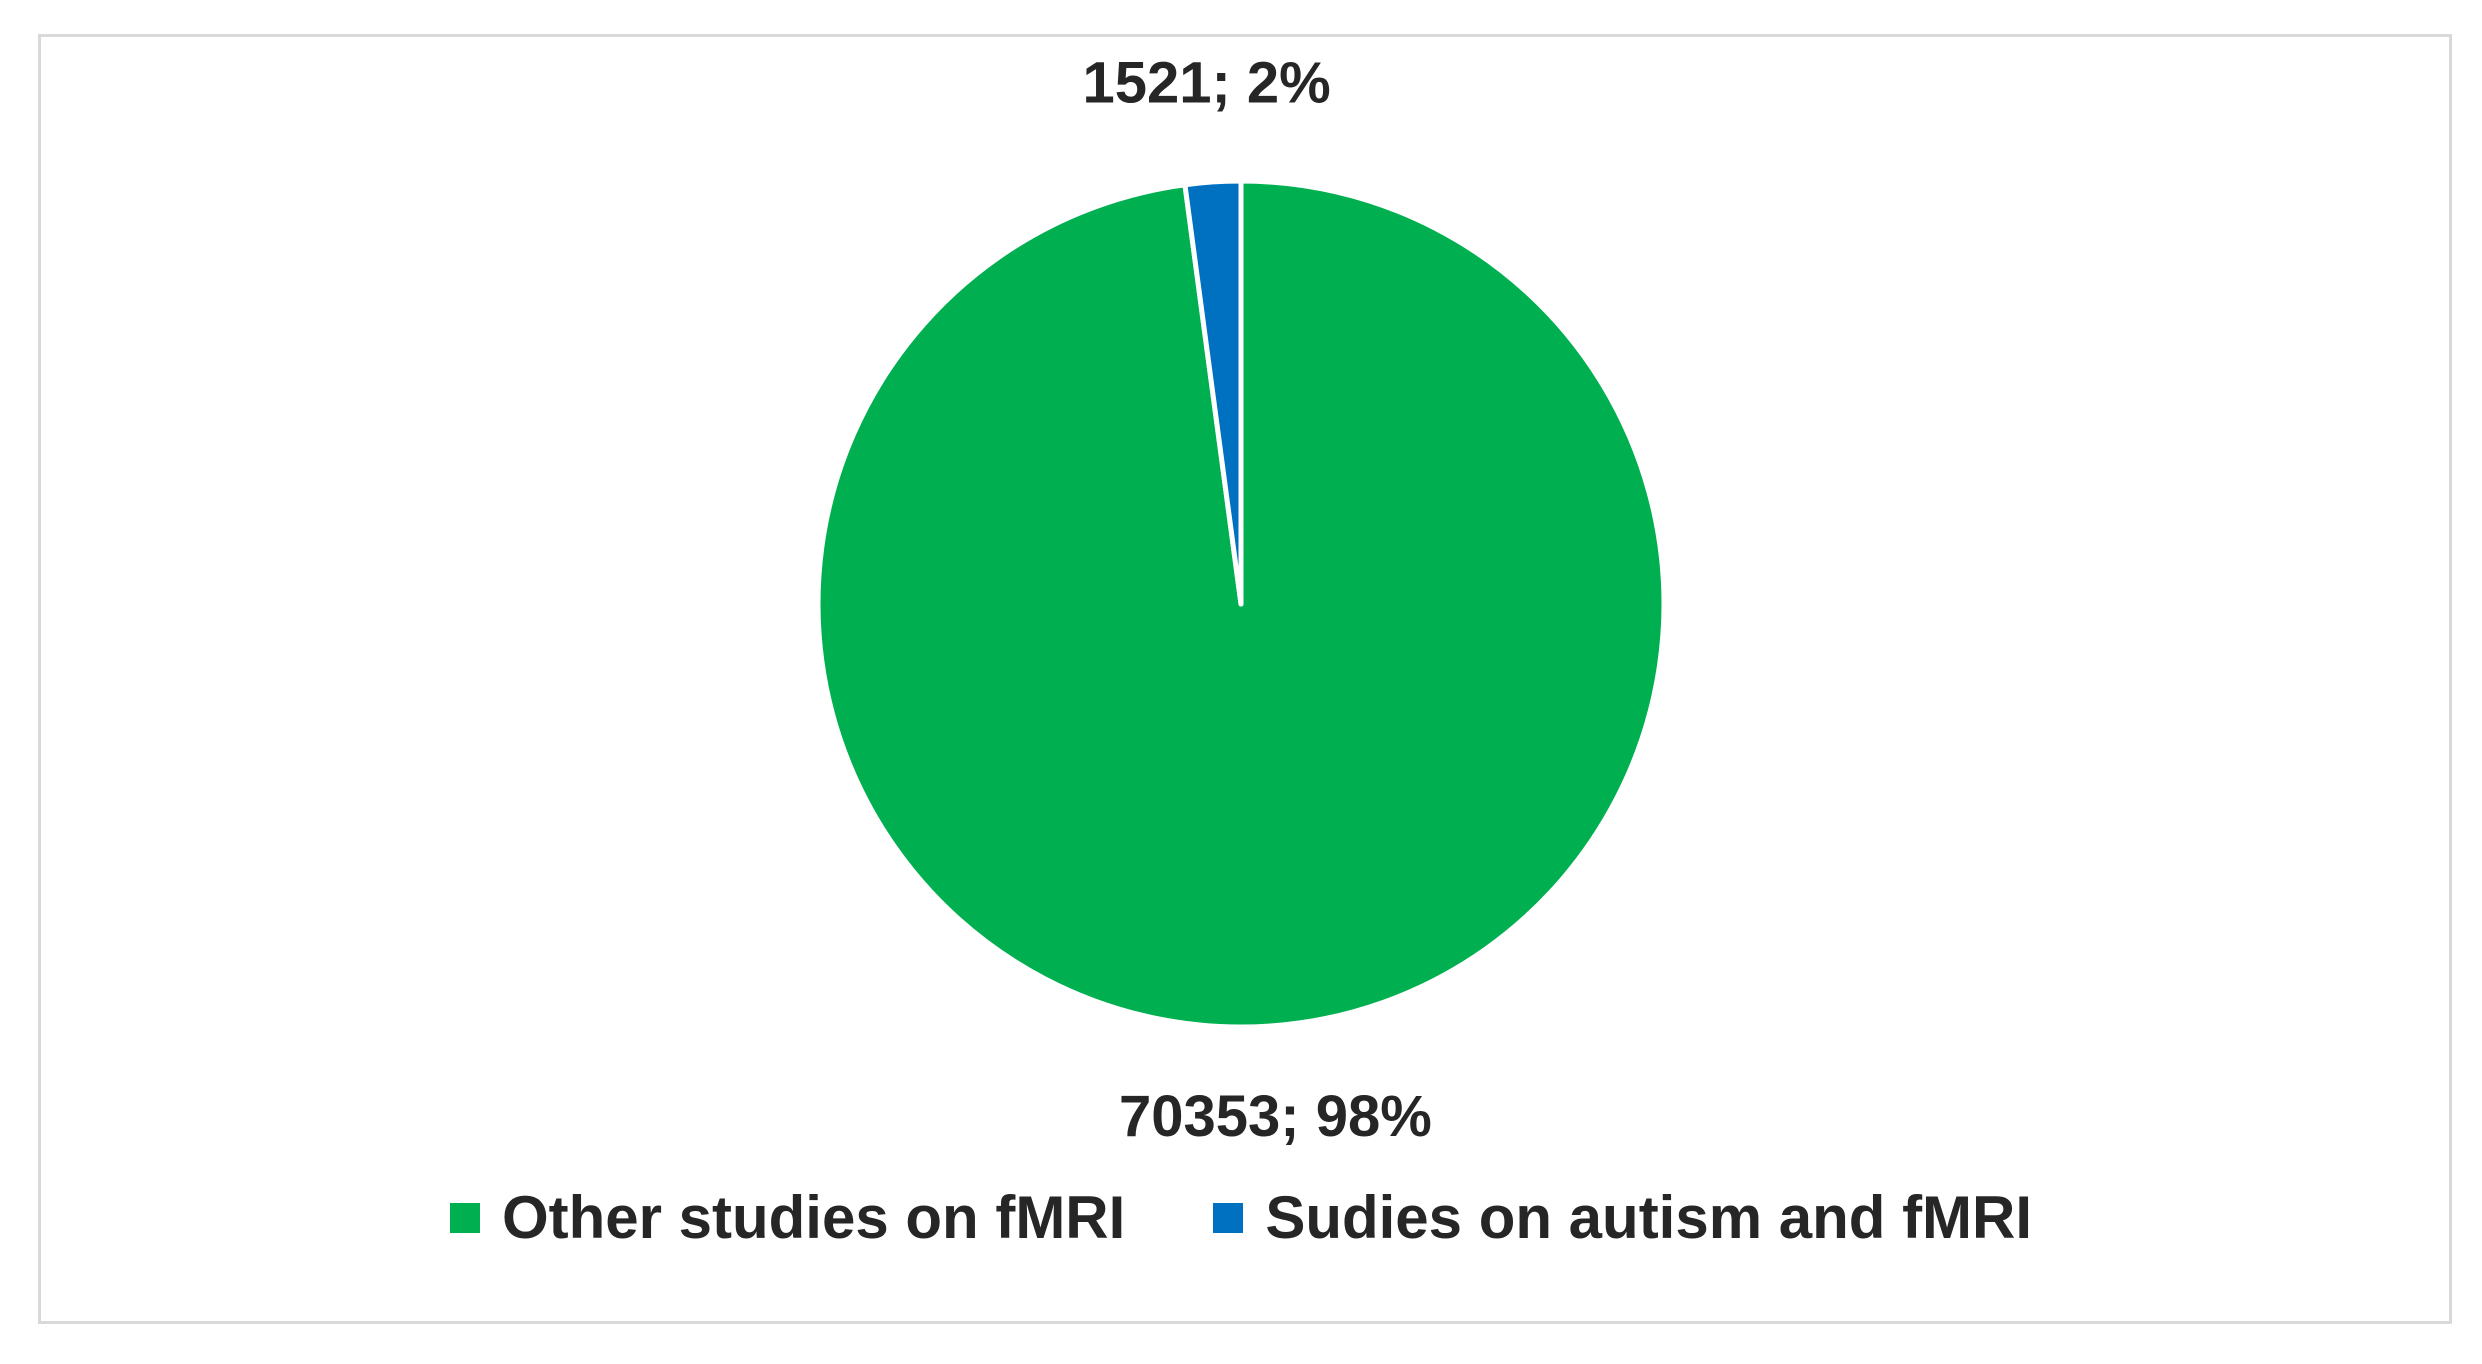 This screenshot has width=2482, height=1364. Describe the element at coordinates (464, 1218) in the screenshot. I see `legend-swatch-other-studies` at that location.